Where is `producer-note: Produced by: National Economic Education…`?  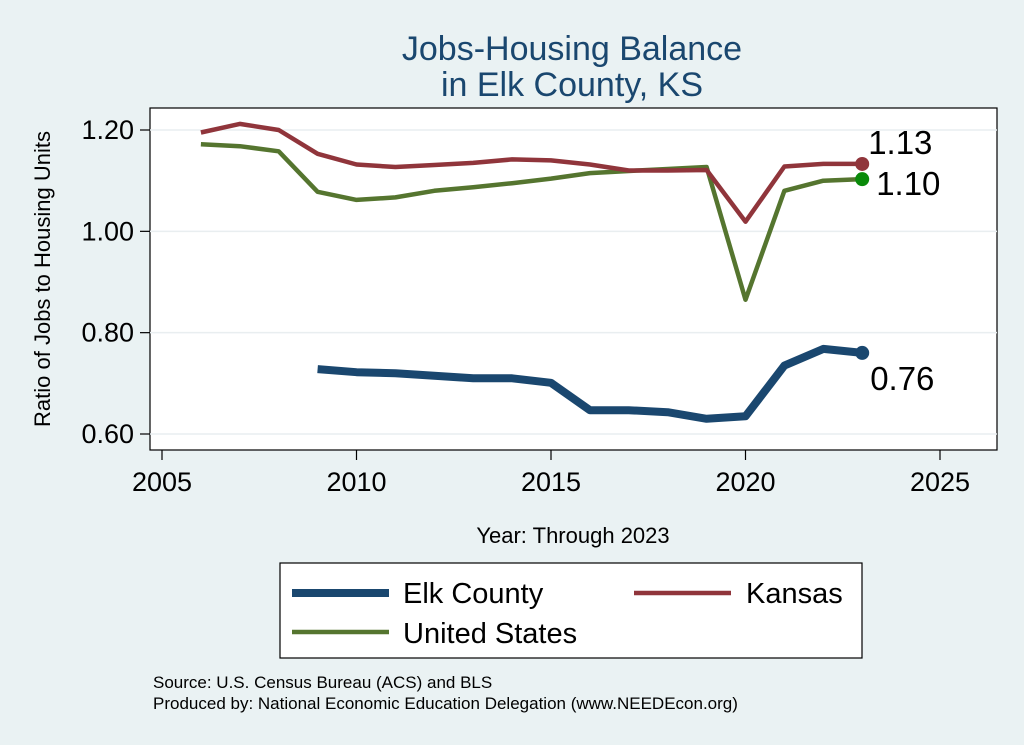
producer-note: Produced by: National Economic Education… is located at coordinates (445, 703).